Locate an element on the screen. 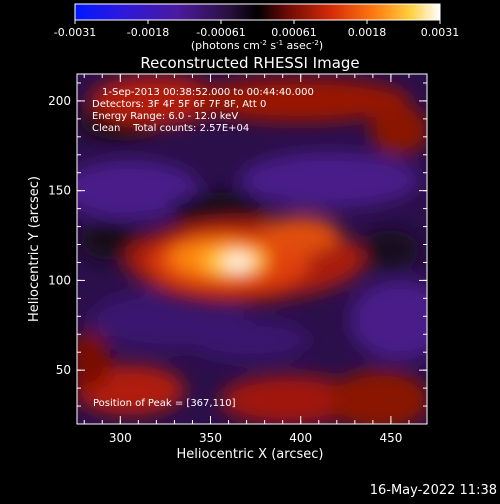  y-tick-label: 100 is located at coordinates (59, 280).